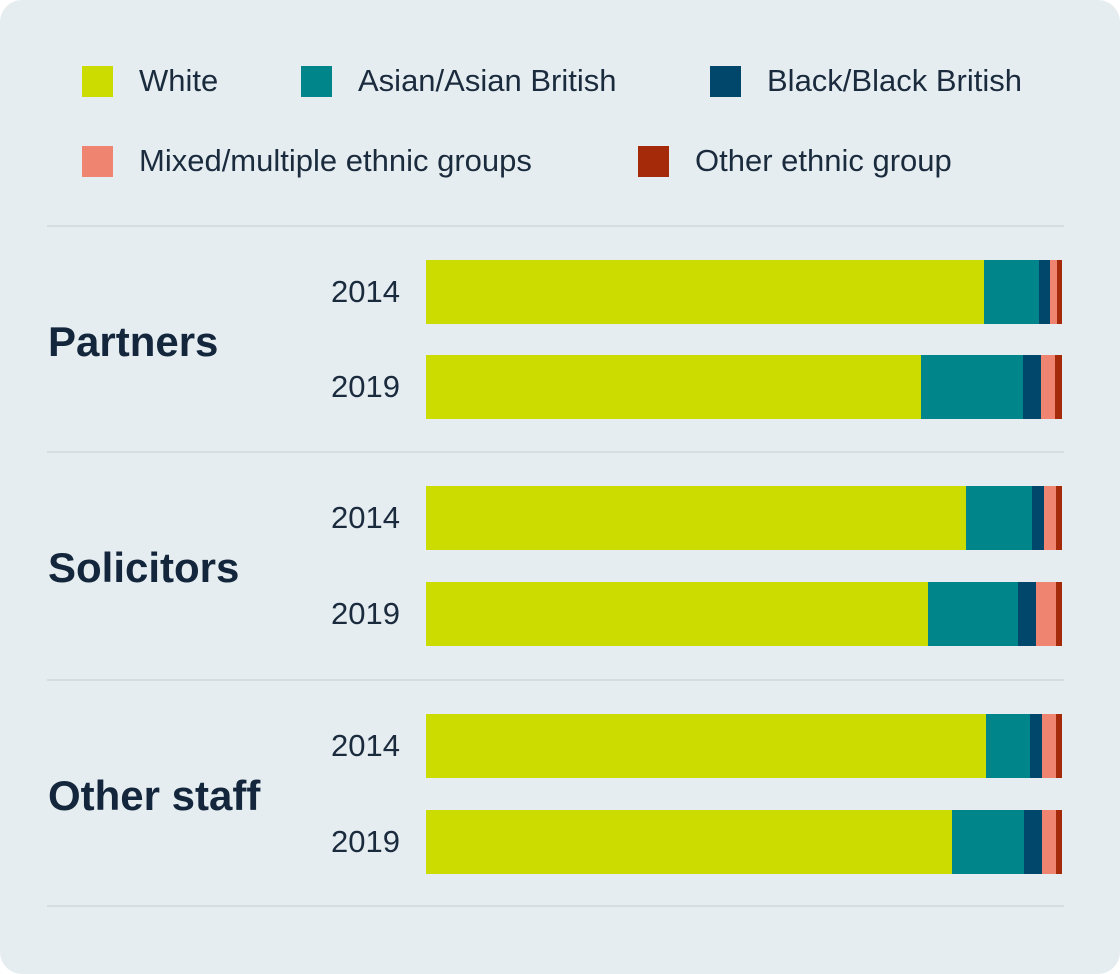  I want to click on legend-item-other: Other ethnic group, so click(795, 160).